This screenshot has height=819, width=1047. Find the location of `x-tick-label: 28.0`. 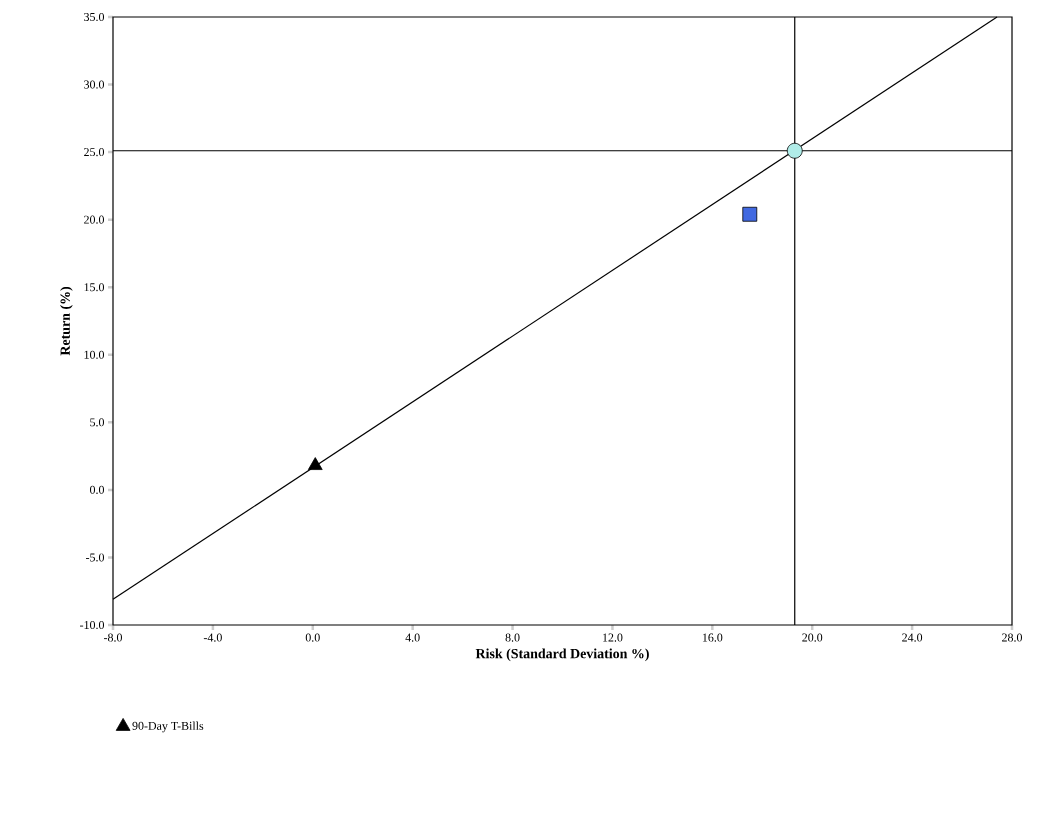

x-tick-label: 28.0 is located at coordinates (1012, 637).